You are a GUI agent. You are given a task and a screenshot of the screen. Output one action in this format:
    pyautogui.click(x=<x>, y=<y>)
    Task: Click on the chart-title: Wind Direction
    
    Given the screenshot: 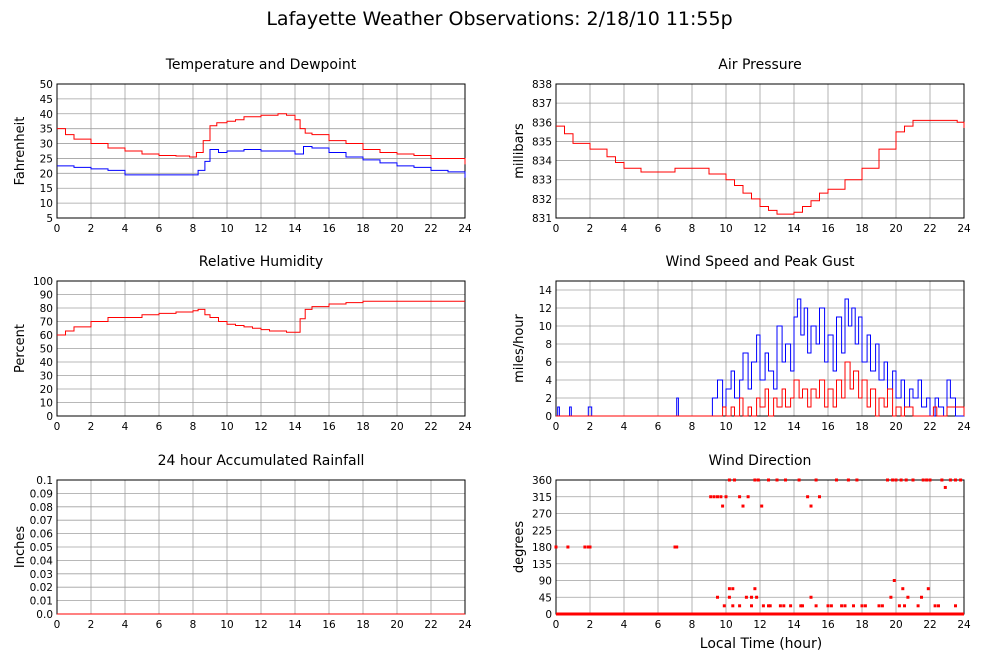 What is the action you would take?
    pyautogui.click(x=760, y=461)
    